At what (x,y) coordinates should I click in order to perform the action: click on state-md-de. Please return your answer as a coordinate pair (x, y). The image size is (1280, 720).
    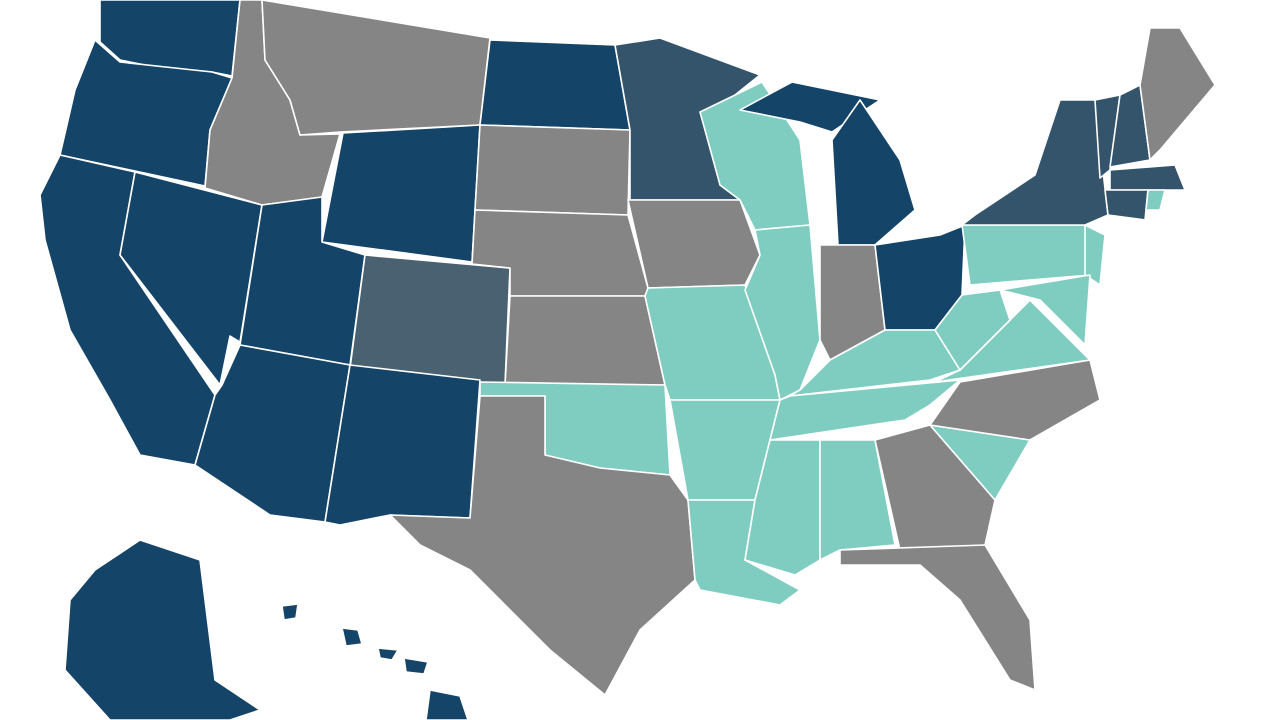
    Looking at the image, I should click on (1045, 310).